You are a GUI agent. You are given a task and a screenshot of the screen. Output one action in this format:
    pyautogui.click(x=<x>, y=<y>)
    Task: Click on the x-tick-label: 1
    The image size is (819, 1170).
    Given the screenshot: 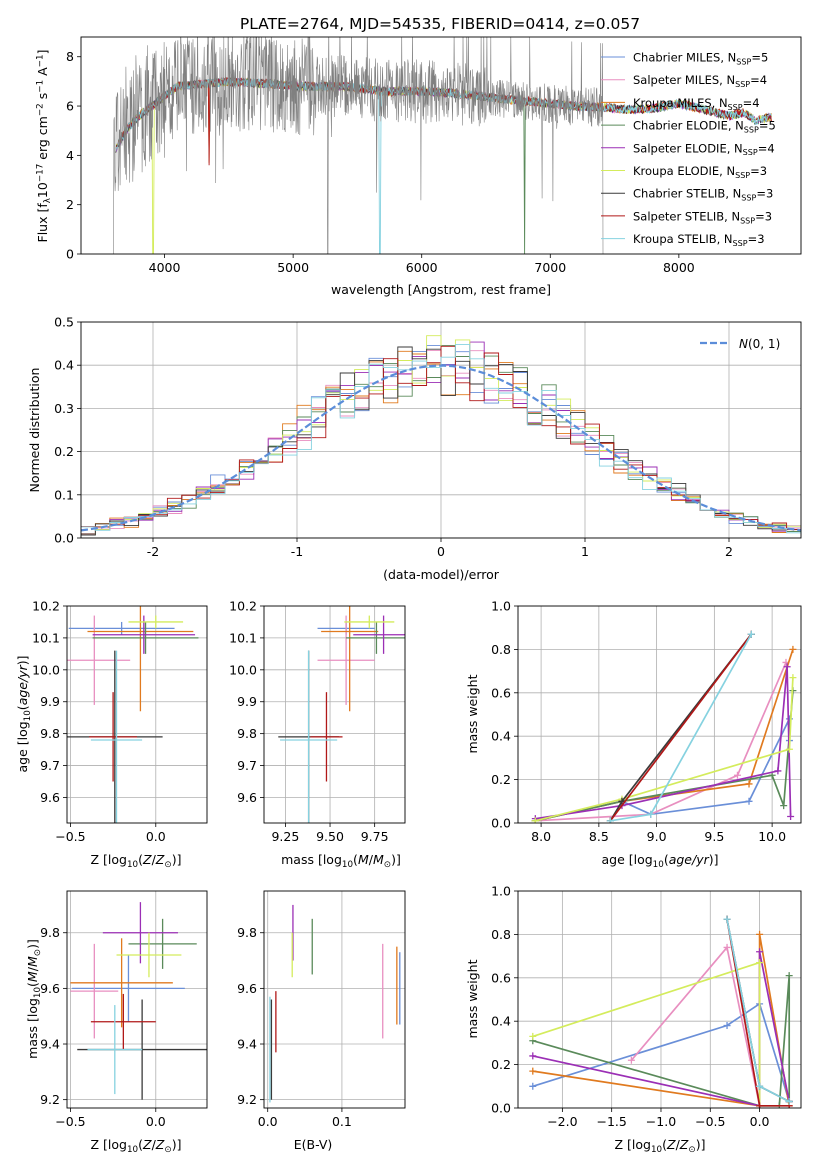 What is the action you would take?
    pyautogui.click(x=585, y=551)
    